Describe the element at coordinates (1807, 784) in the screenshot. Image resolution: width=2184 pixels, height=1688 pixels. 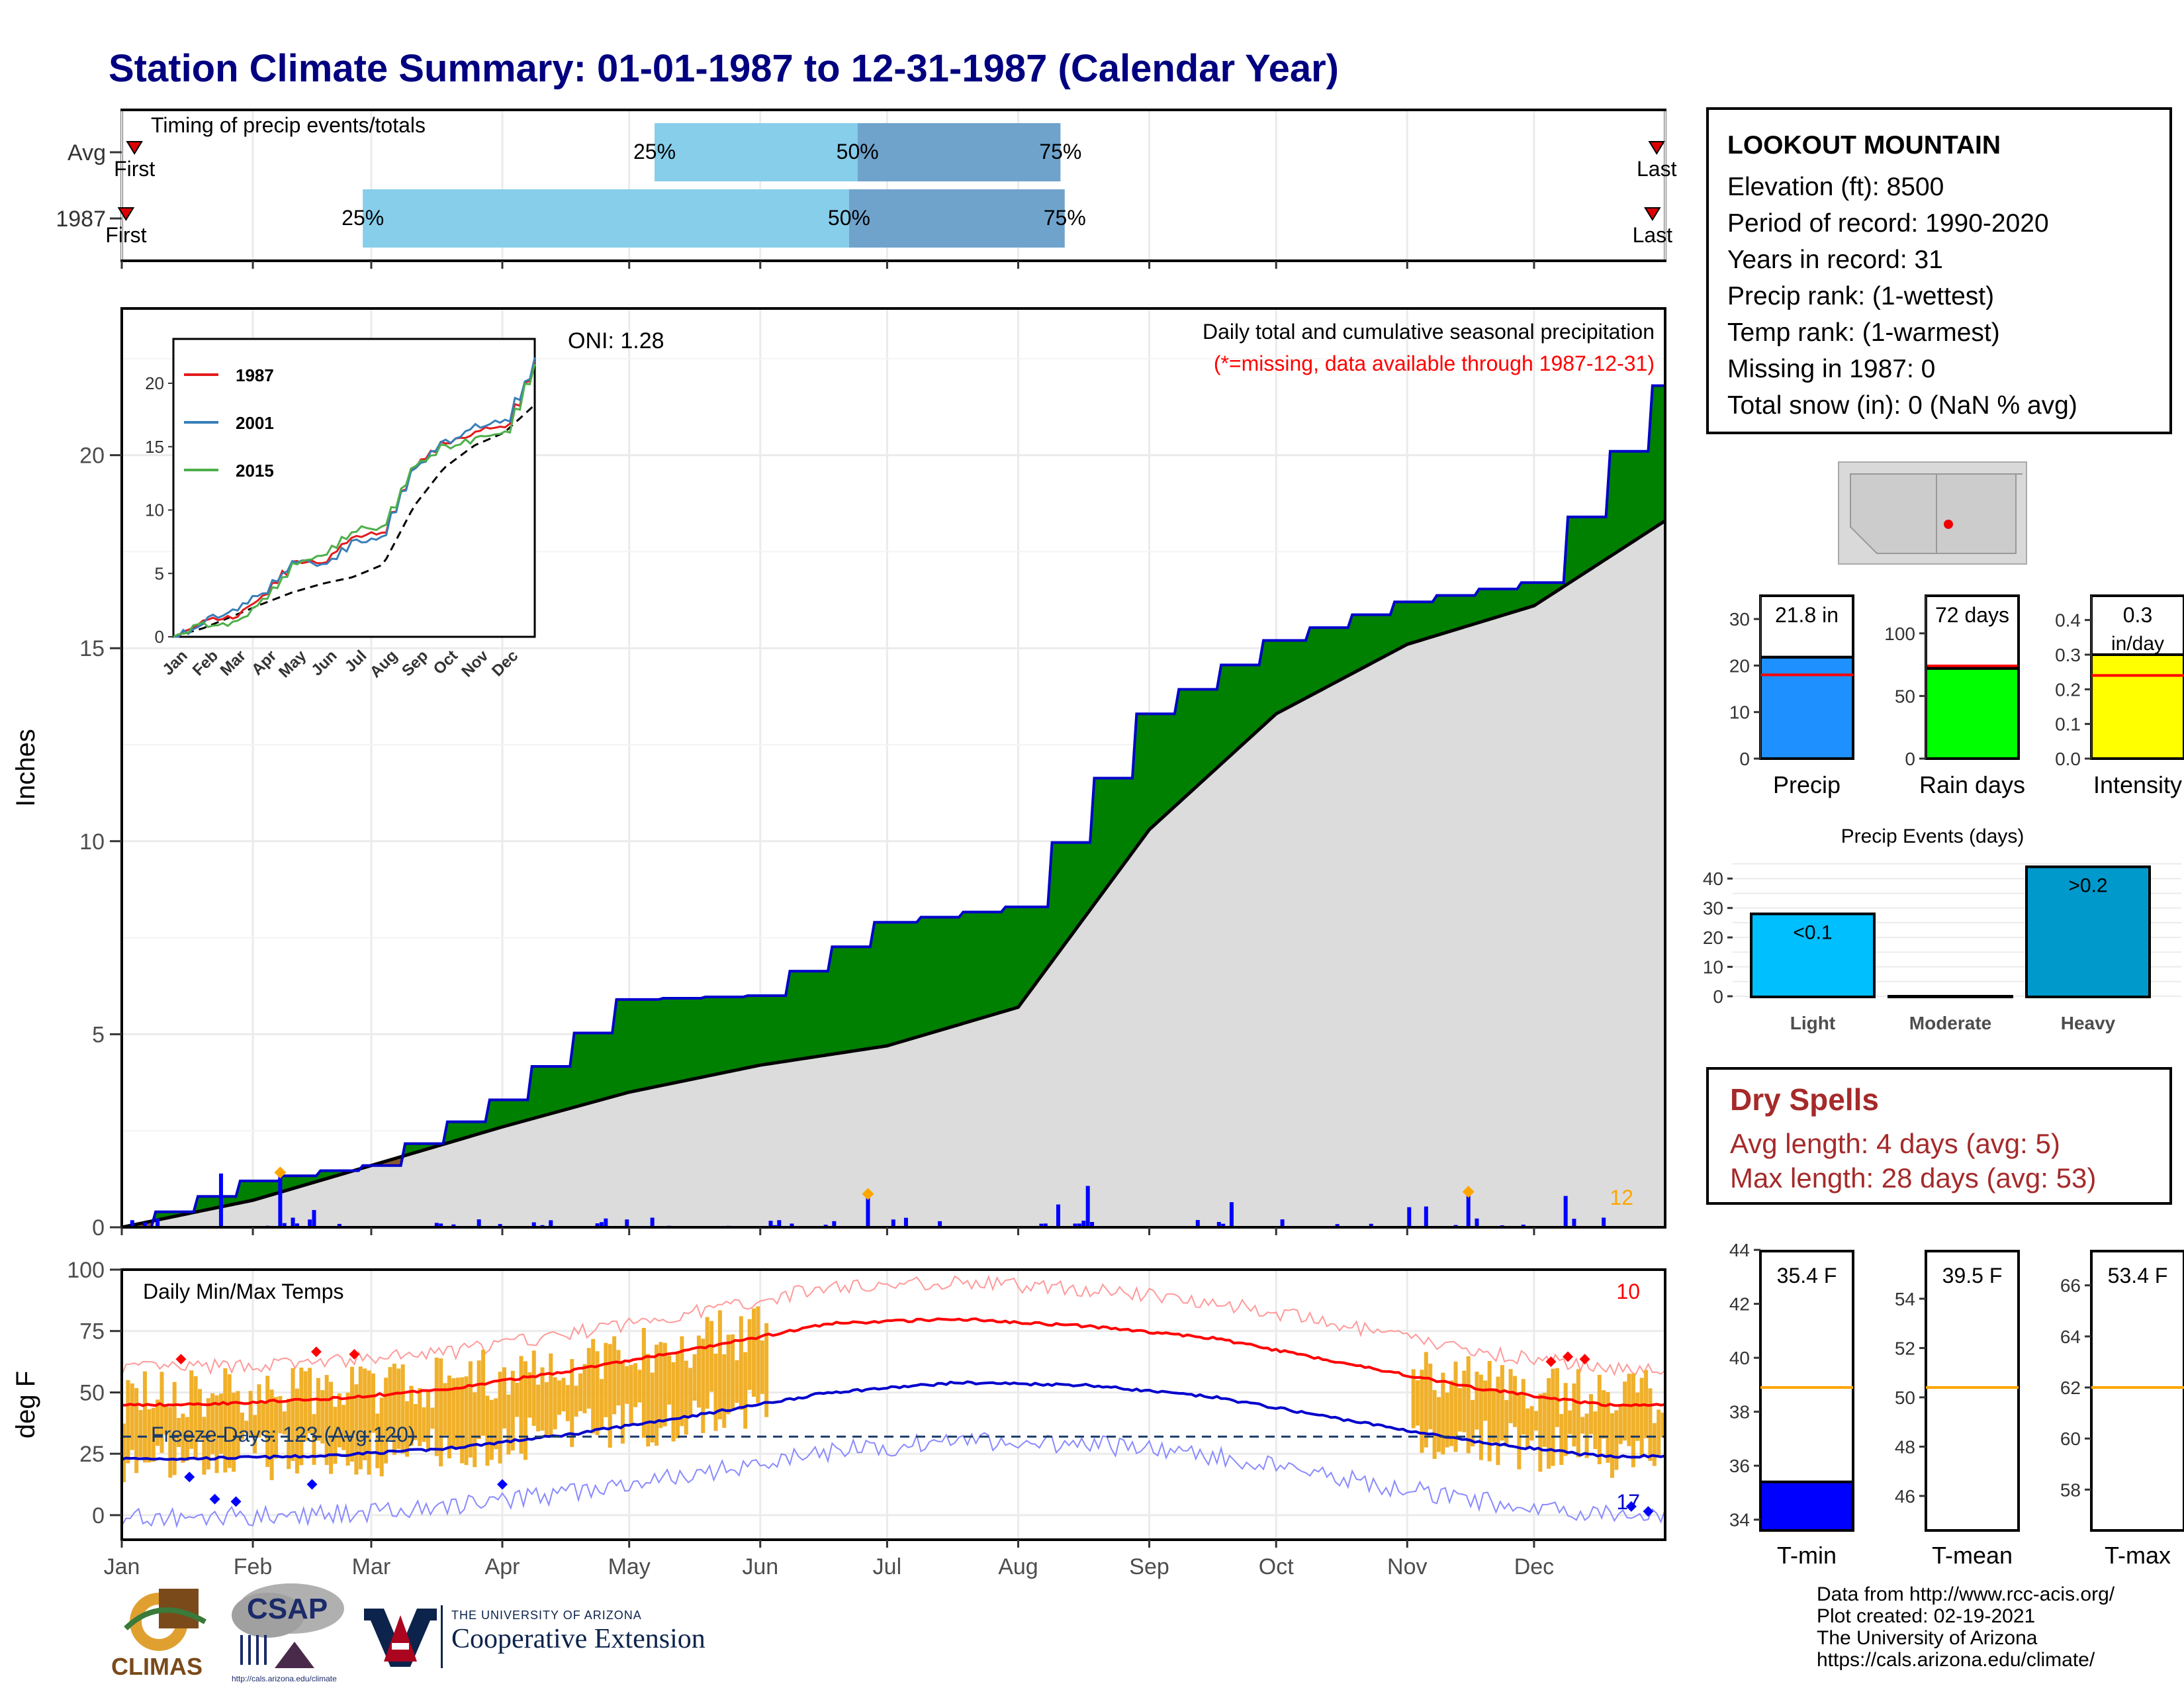
I see `summary-label: Precip` at that location.